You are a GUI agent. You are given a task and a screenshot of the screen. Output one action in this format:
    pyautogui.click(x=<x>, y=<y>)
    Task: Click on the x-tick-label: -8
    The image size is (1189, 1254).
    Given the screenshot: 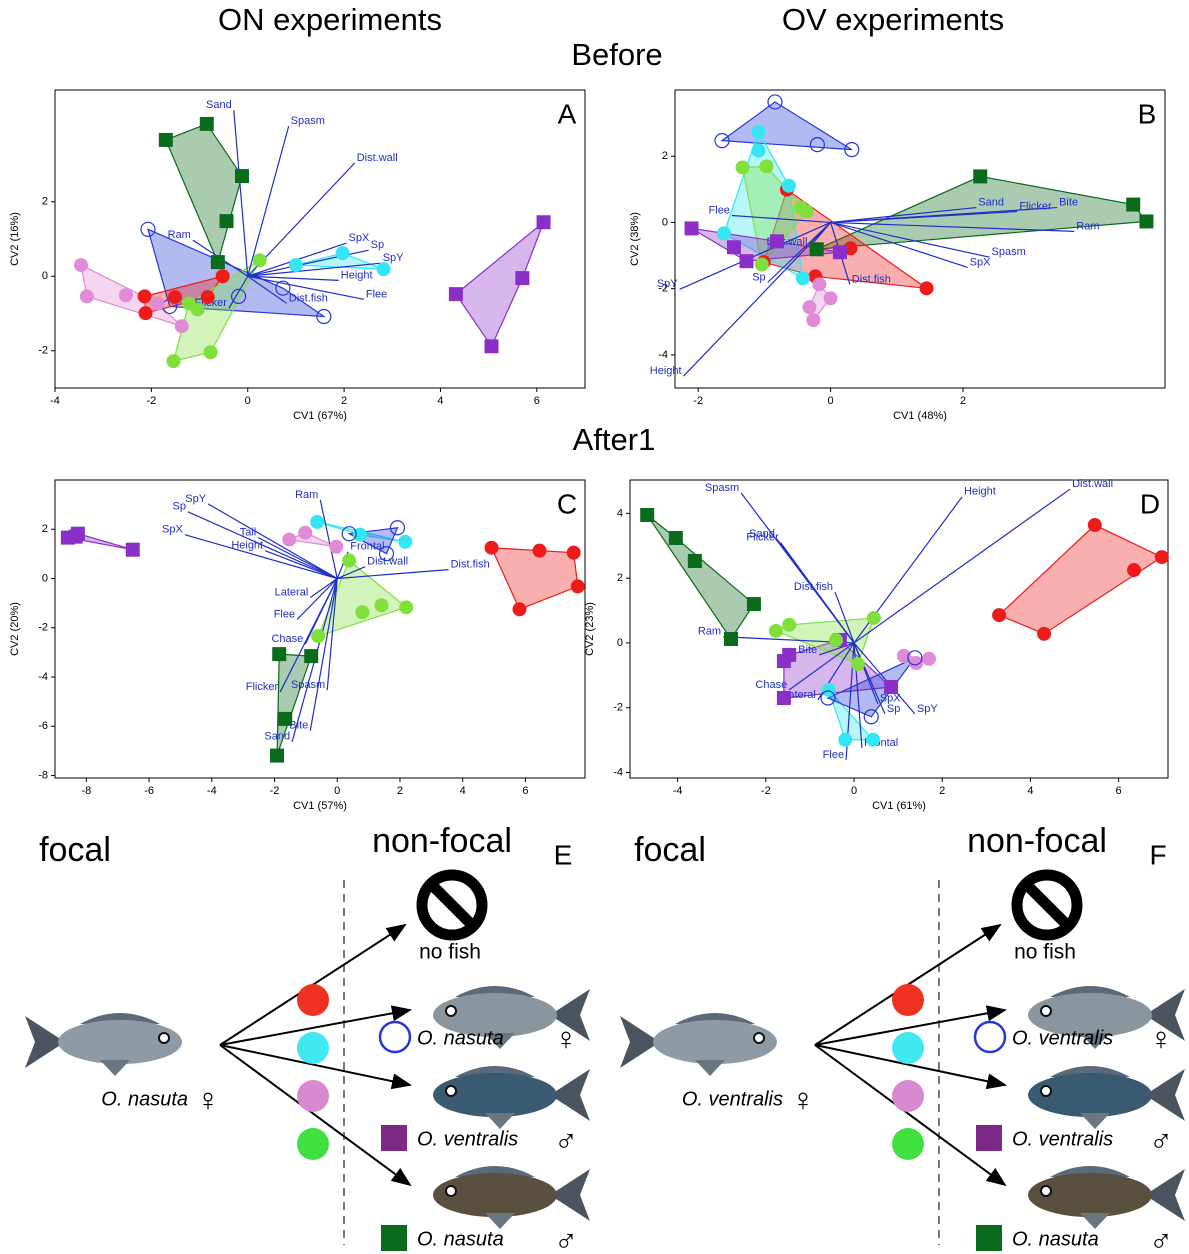 What is the action you would take?
    pyautogui.click(x=86, y=791)
    